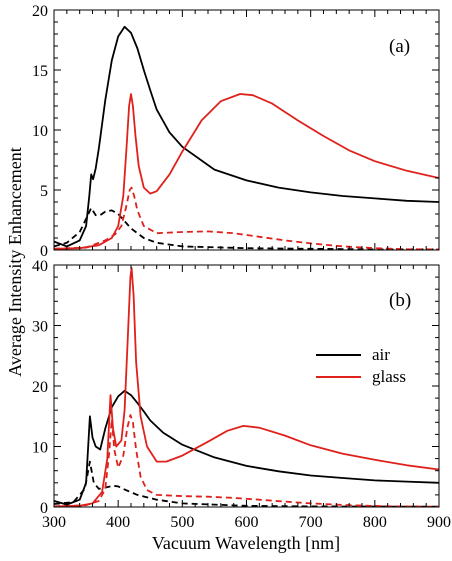  Describe the element at coordinates (400, 300) in the screenshot. I see `panel-b-label: (b)` at that location.